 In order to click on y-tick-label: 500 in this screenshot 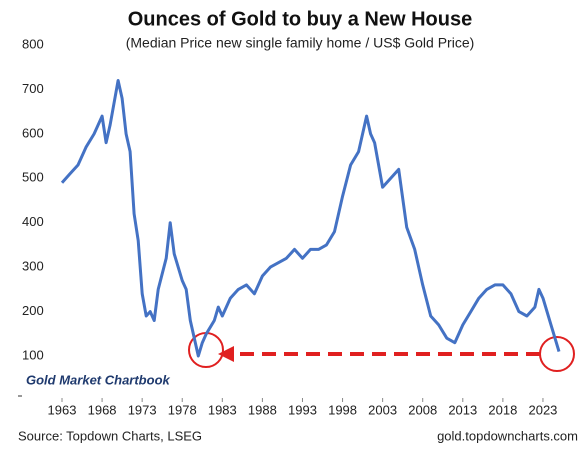, I will do `click(33, 177)`.